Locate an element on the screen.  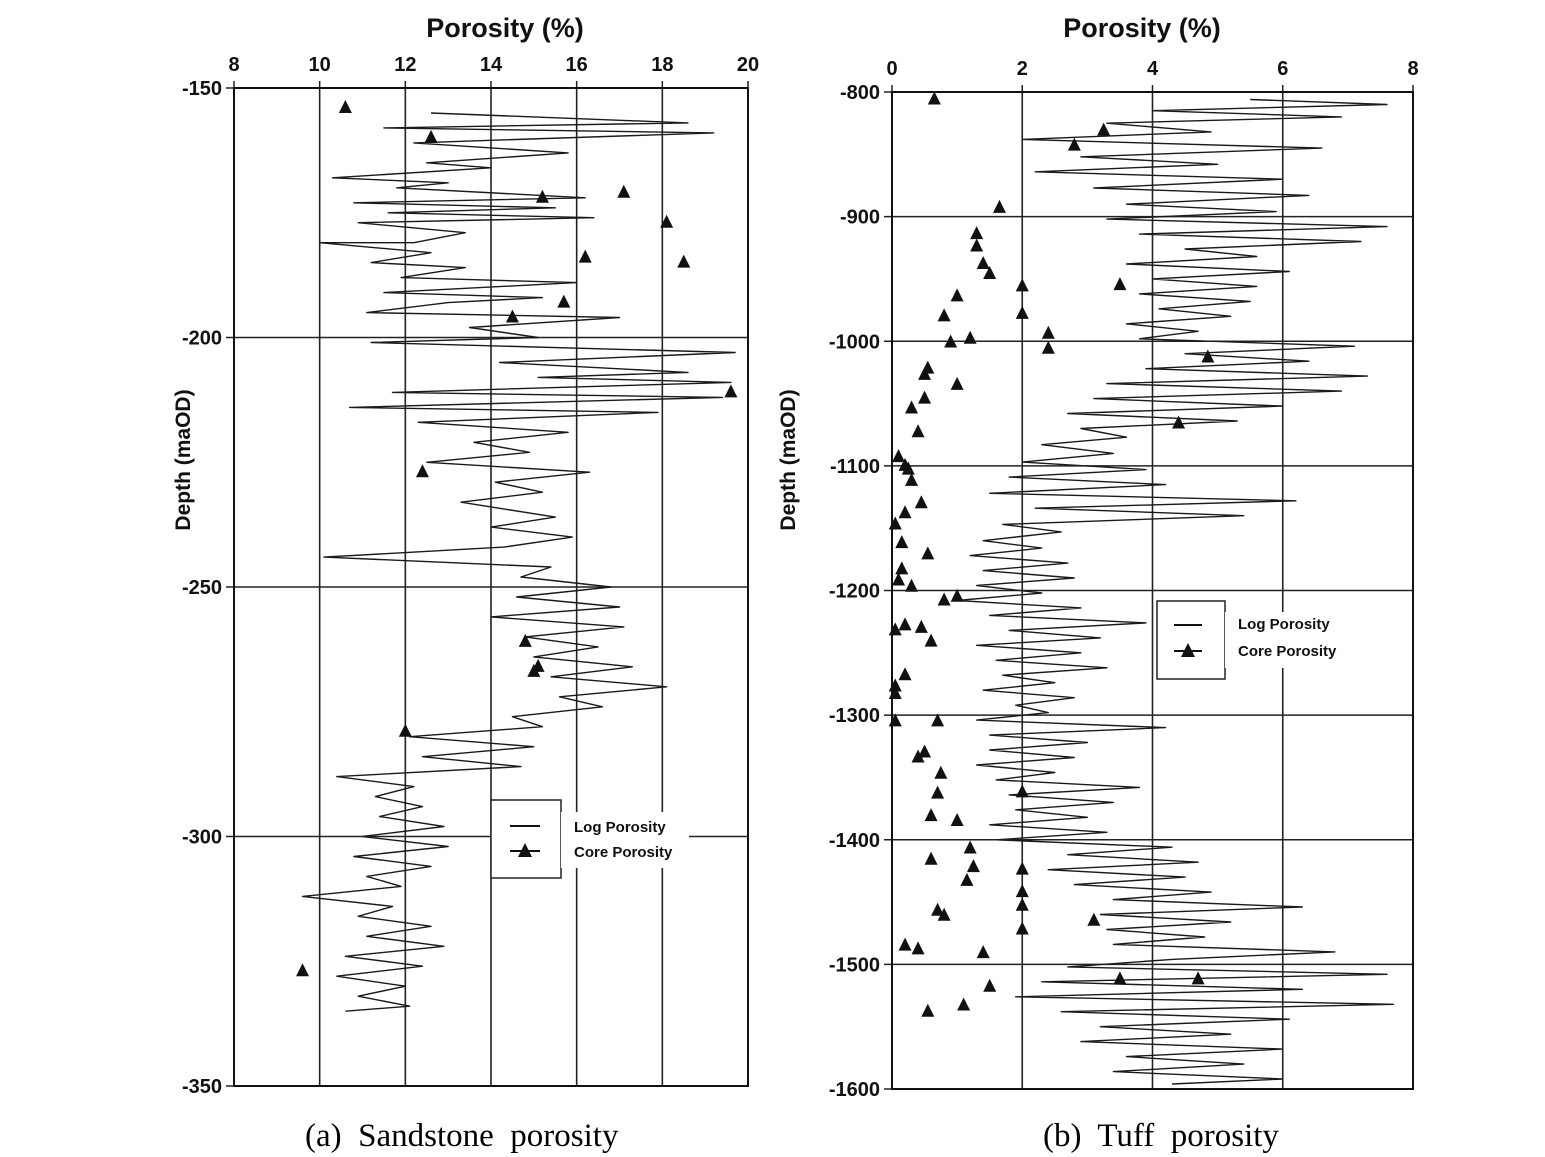
y-tick-label: -1300 is located at coordinates (854, 716).